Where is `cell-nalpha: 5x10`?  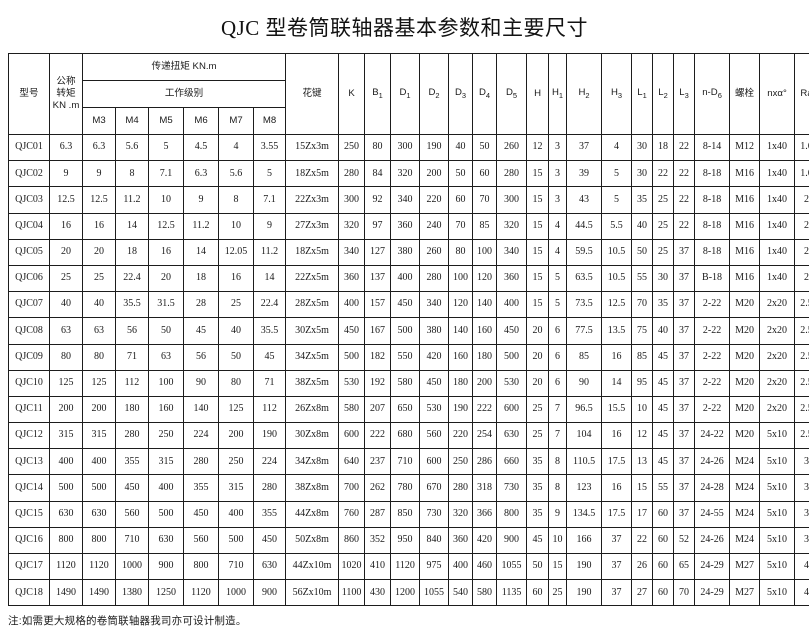
cell-nalpha: 5x10 is located at coordinates (777, 488).